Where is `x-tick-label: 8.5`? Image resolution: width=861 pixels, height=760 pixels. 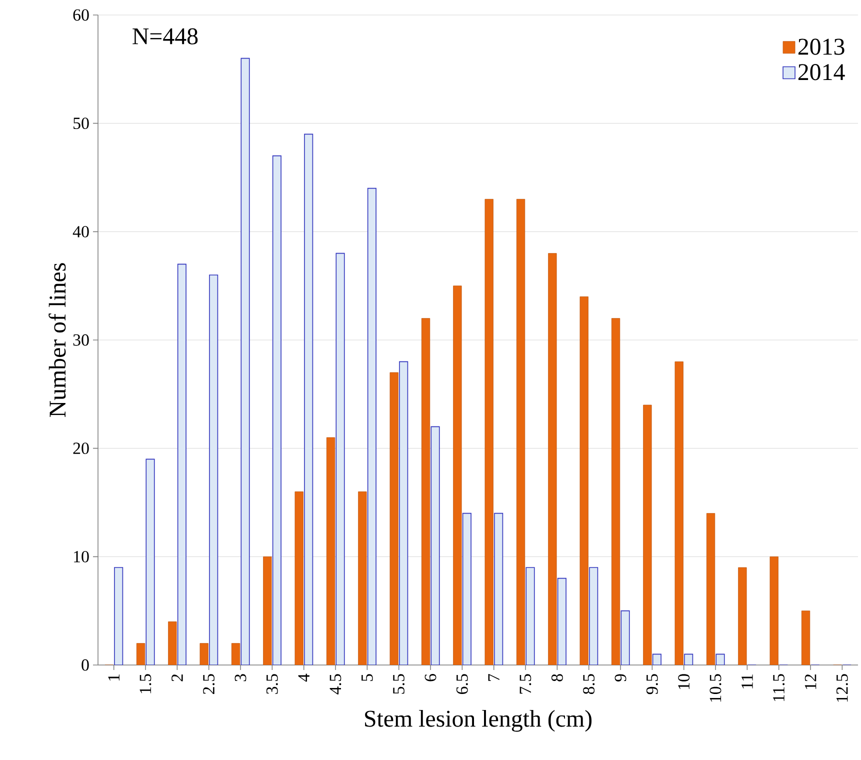 x-tick-label: 8.5 is located at coordinates (589, 684).